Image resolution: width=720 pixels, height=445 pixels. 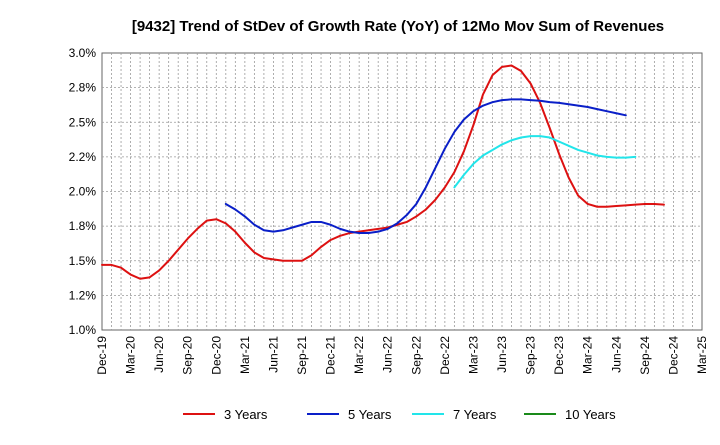 I want to click on x-tick-label: Mar-21, so click(x=245, y=355).